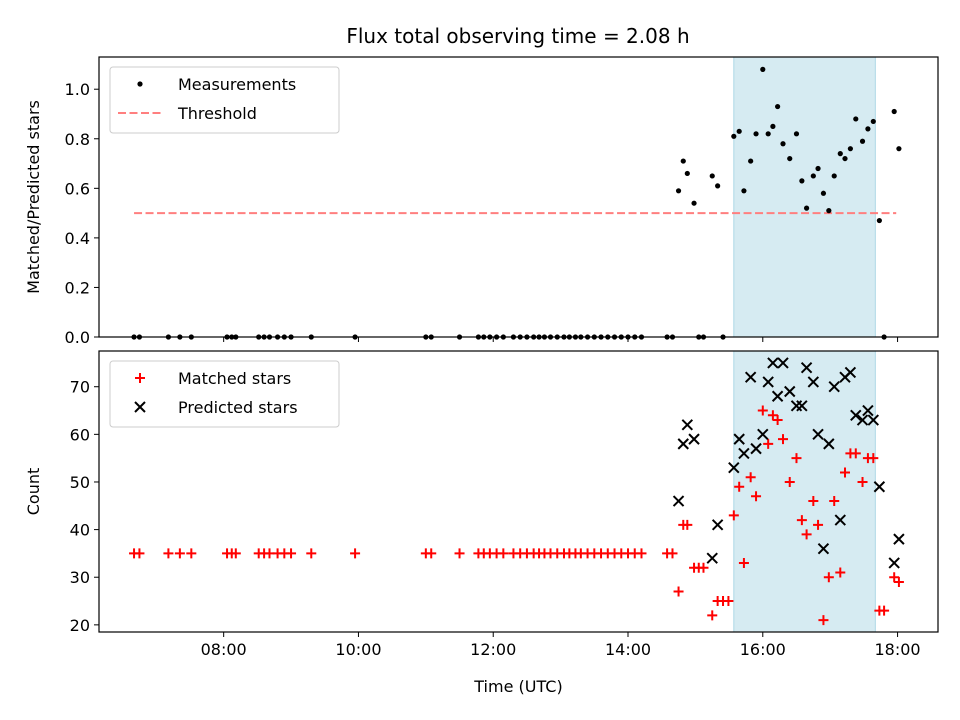 The width and height of the screenshot is (960, 720). What do you see at coordinates (224, 649) in the screenshot?
I see `x-tick-label: 08:00` at bounding box center [224, 649].